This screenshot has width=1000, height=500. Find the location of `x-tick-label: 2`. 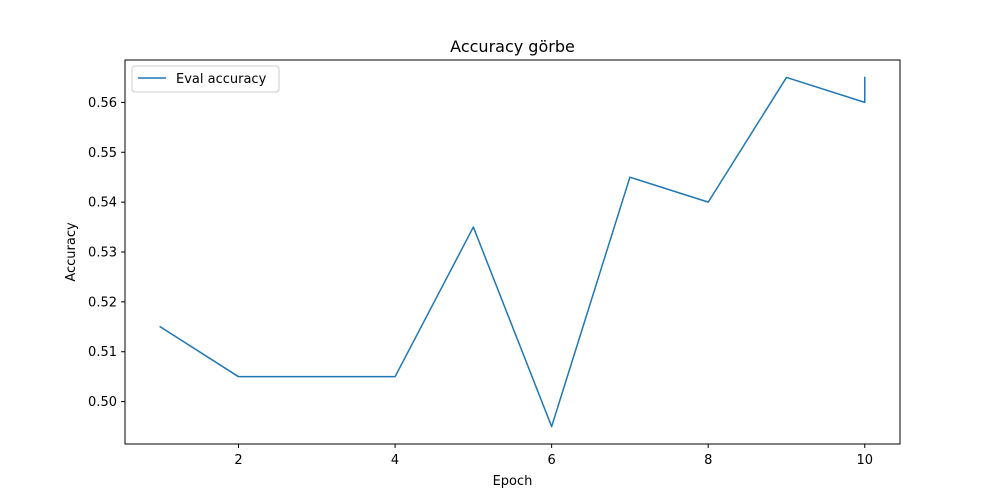

x-tick-label: 2 is located at coordinates (238, 460).